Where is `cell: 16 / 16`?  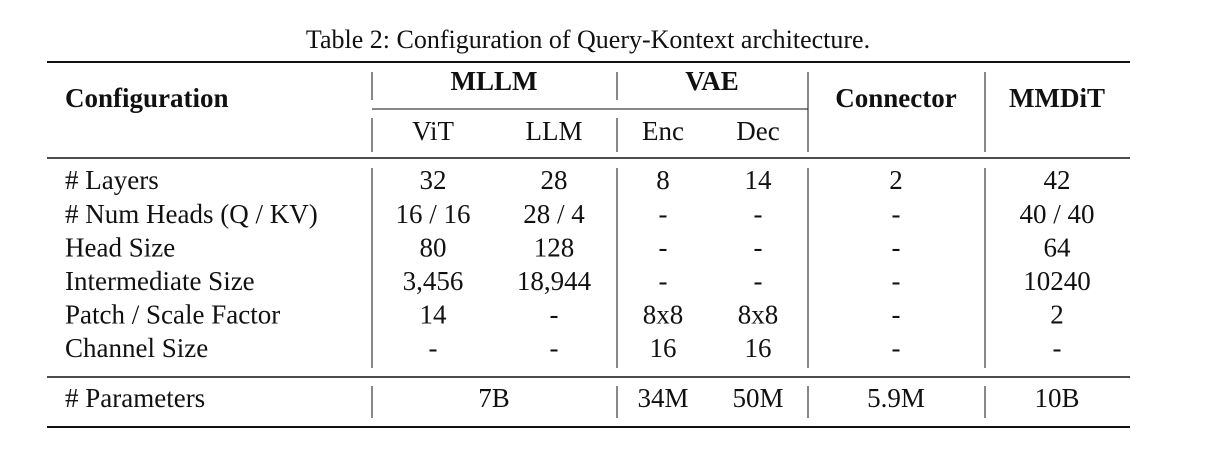 cell: 16 / 16 is located at coordinates (432, 214).